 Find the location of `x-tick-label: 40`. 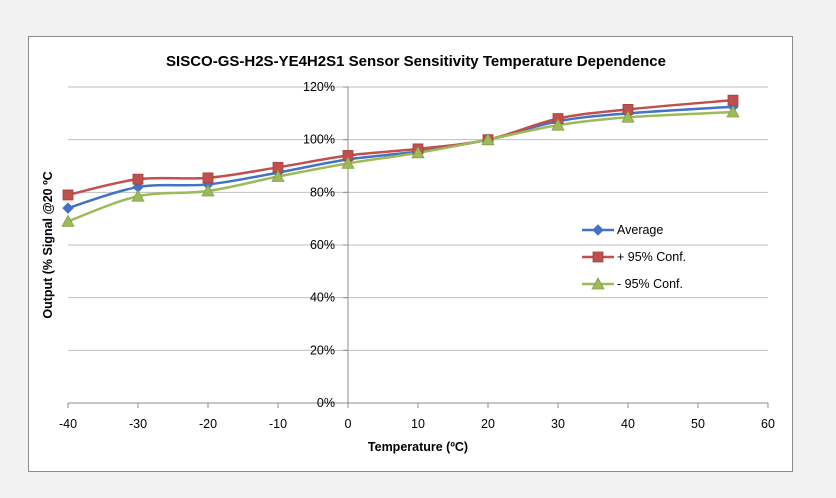

x-tick-label: 40 is located at coordinates (628, 424).